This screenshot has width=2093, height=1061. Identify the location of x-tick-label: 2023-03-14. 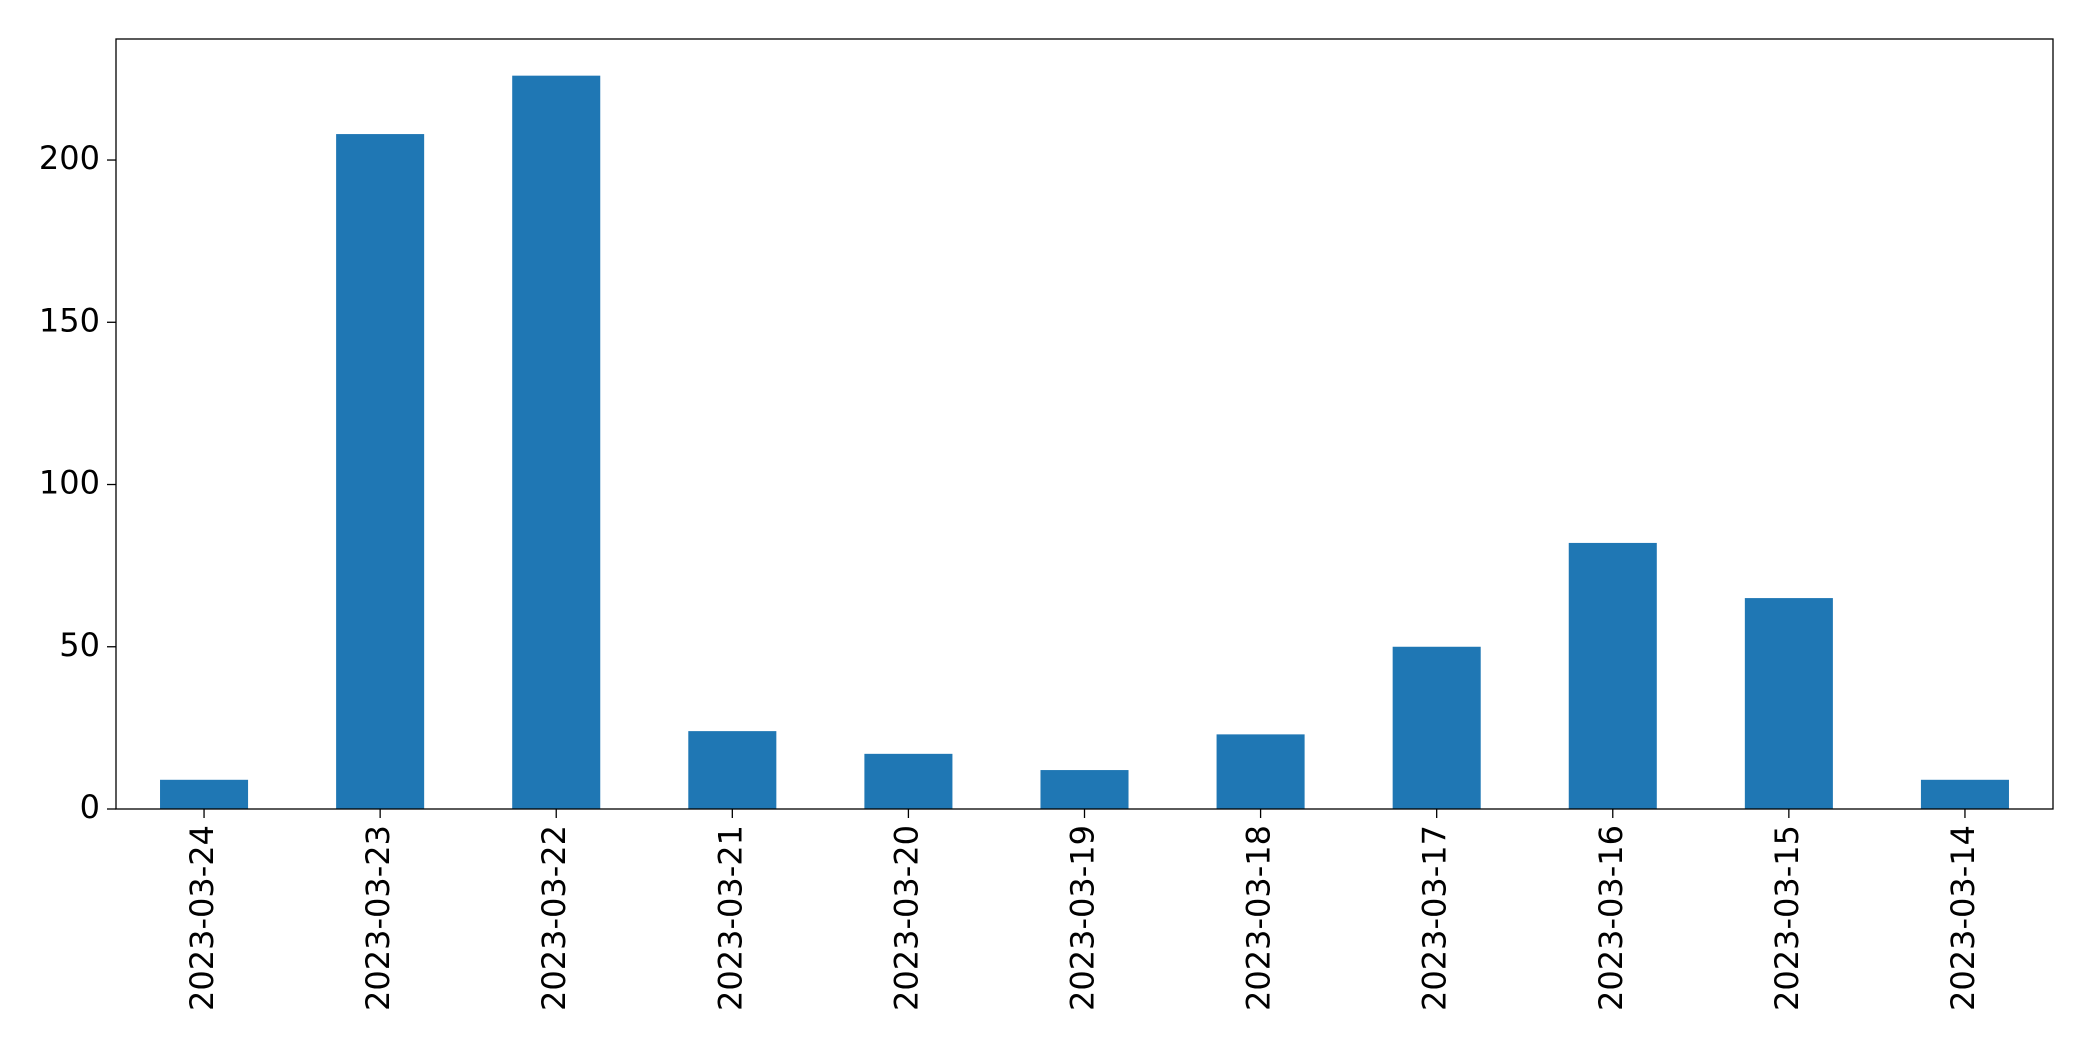
(1963, 918).